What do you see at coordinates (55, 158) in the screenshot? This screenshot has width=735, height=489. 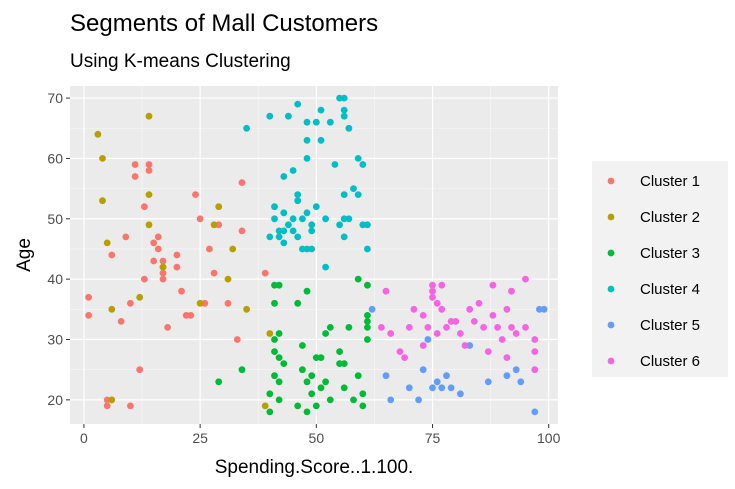 I see `y-tick-label: 60` at bounding box center [55, 158].